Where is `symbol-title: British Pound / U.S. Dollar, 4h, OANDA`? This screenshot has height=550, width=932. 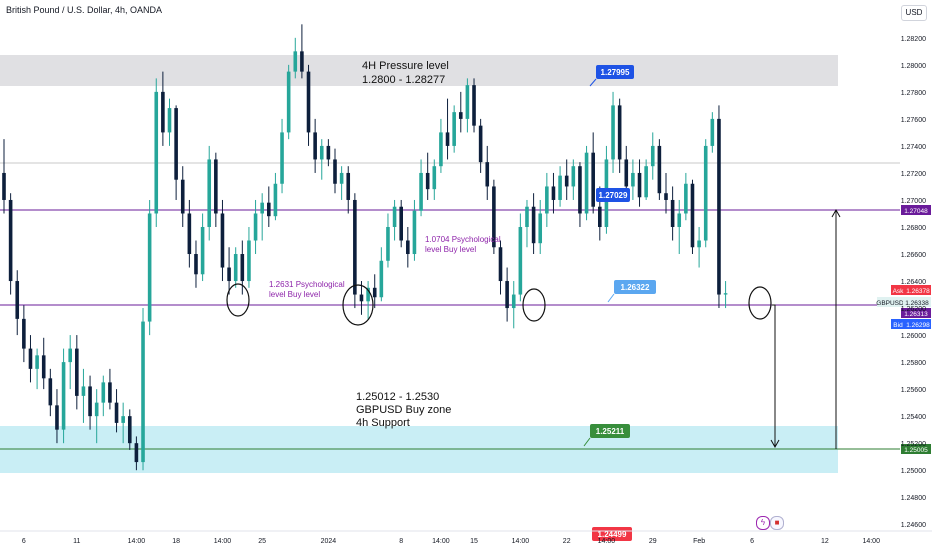 symbol-title: British Pound / U.S. Dollar, 4h, OANDA is located at coordinates (84, 10).